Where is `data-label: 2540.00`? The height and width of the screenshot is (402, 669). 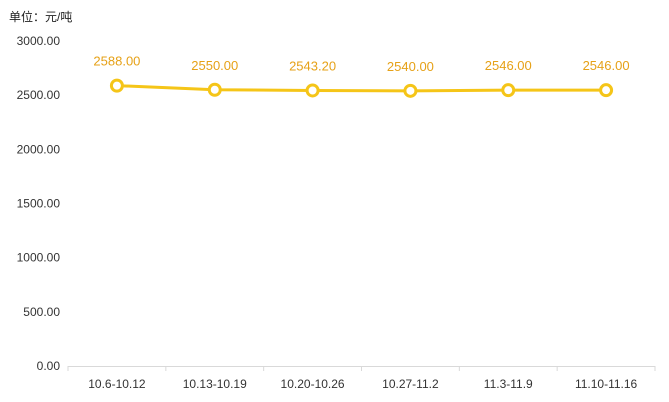
data-label: 2540.00 is located at coordinates (410, 66).